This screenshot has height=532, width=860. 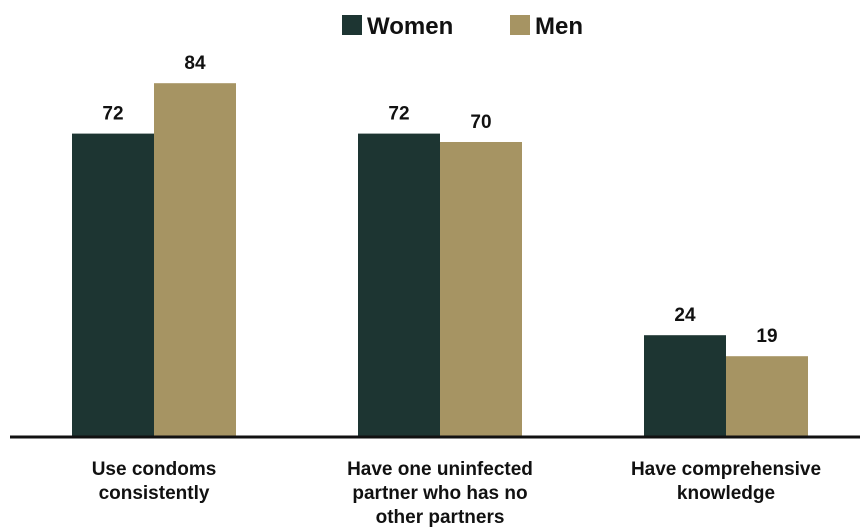 What do you see at coordinates (352, 25) in the screenshot?
I see `legend-swatch-women` at bounding box center [352, 25].